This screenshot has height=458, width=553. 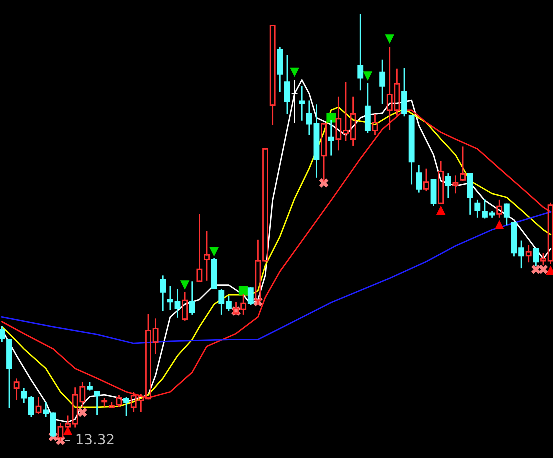 I want to click on annotation: 13.32, so click(x=95, y=439).